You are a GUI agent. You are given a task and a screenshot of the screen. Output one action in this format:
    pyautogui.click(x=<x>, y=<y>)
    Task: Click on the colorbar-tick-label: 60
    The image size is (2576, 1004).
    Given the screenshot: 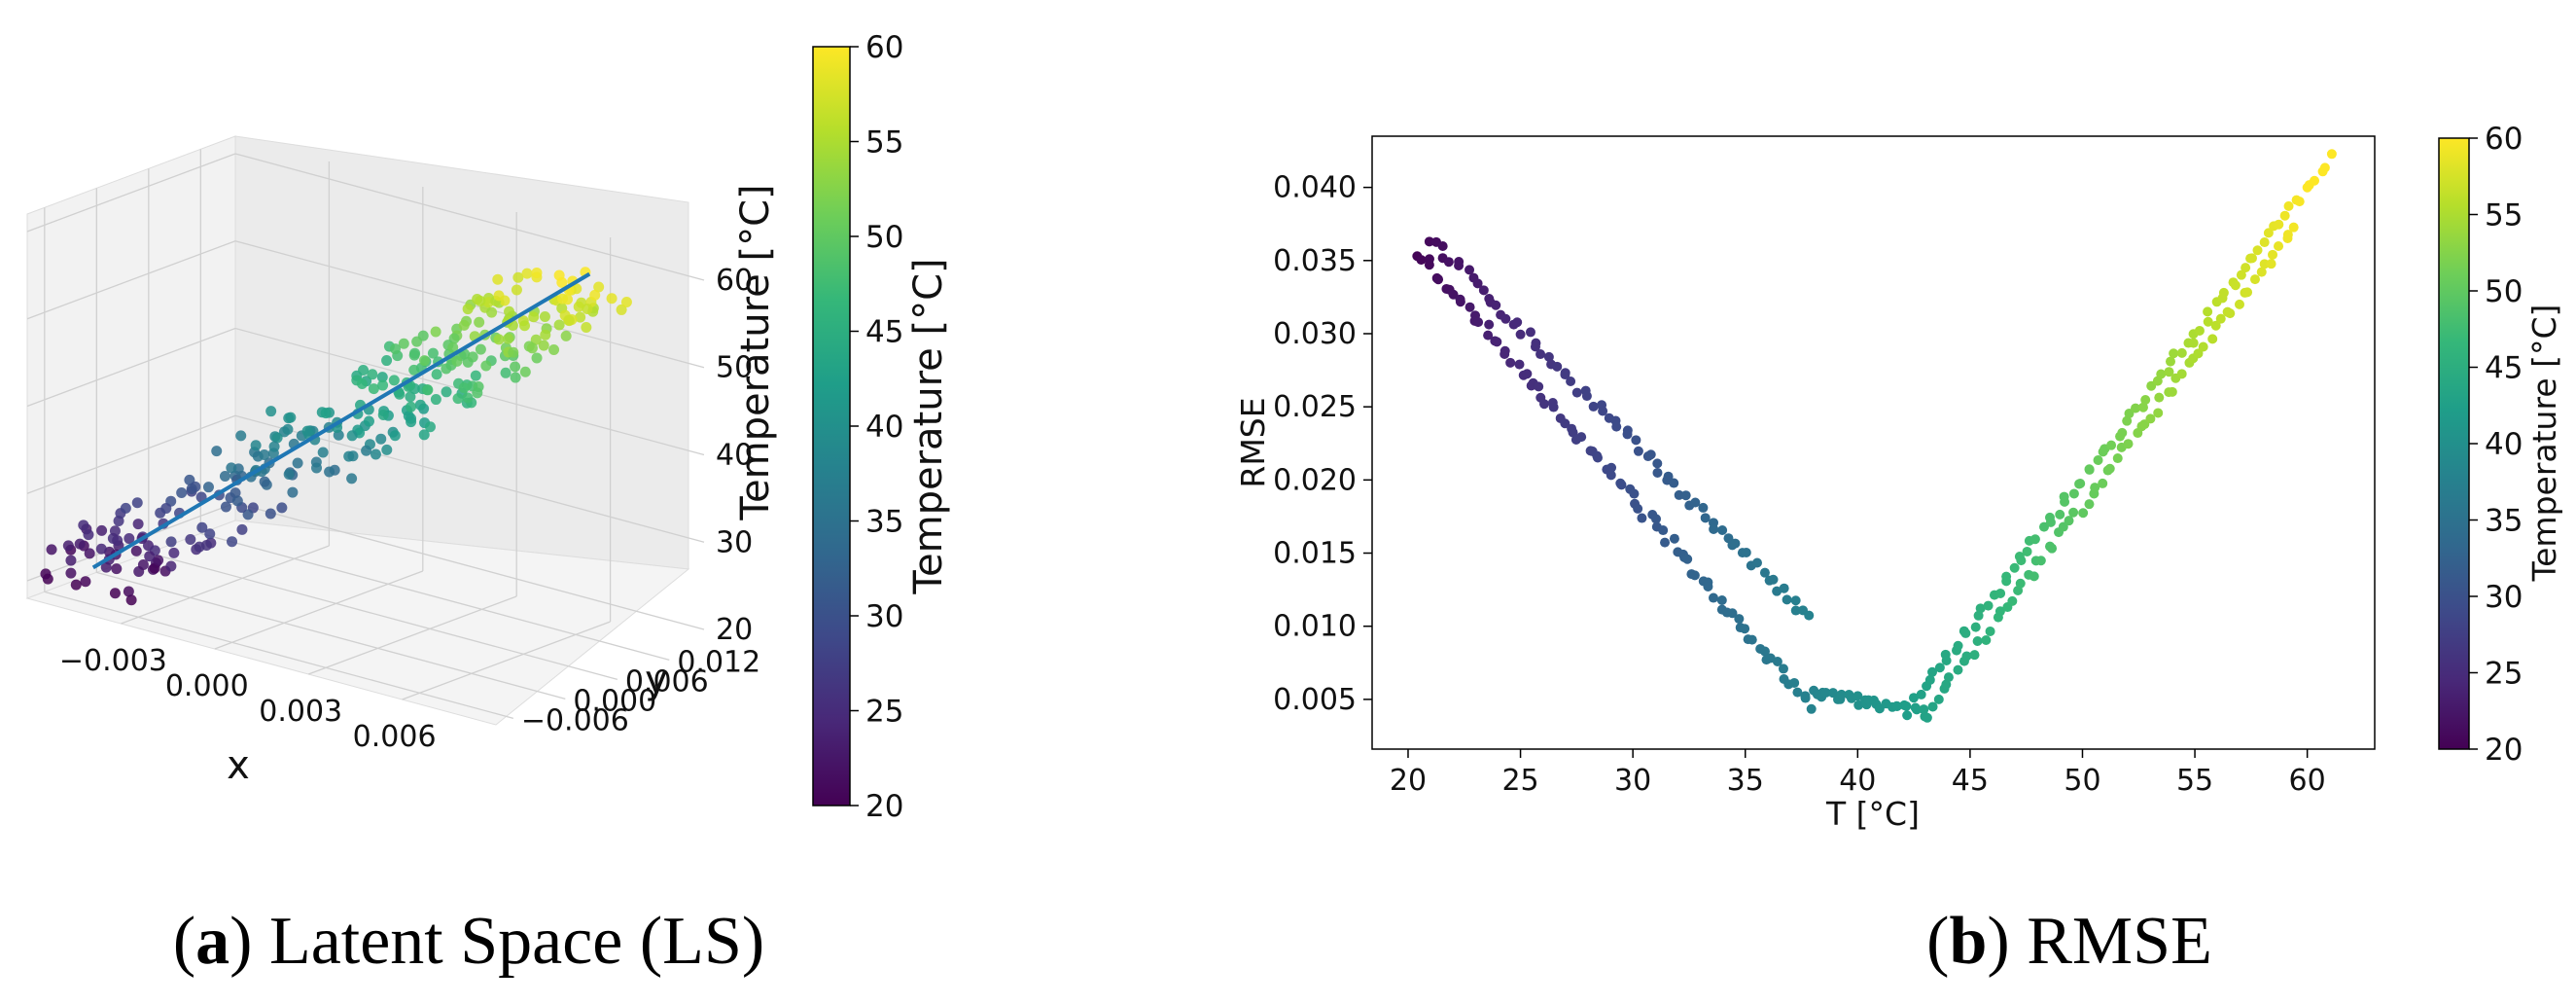 What is the action you would take?
    pyautogui.click(x=884, y=47)
    